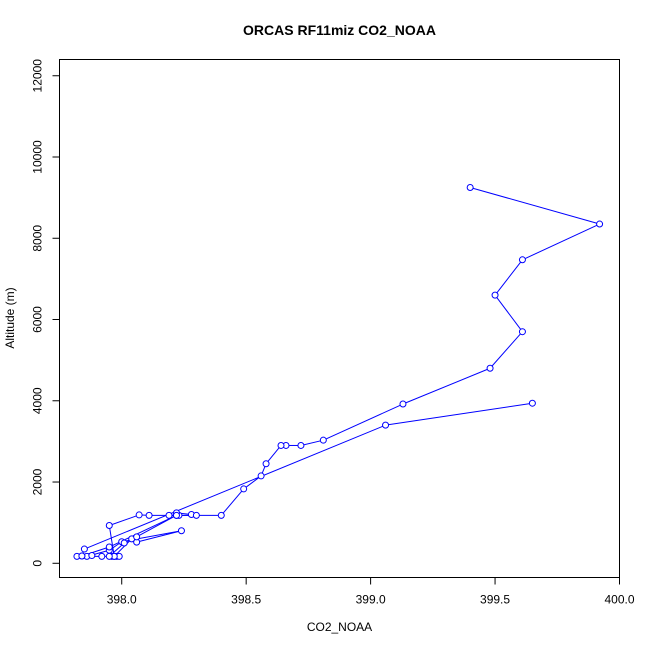 Image resolution: width=650 pixels, height=650 pixels. What do you see at coordinates (339, 30) in the screenshot?
I see `chart-title: ORCAS RF11miz CO2_NOAA` at bounding box center [339, 30].